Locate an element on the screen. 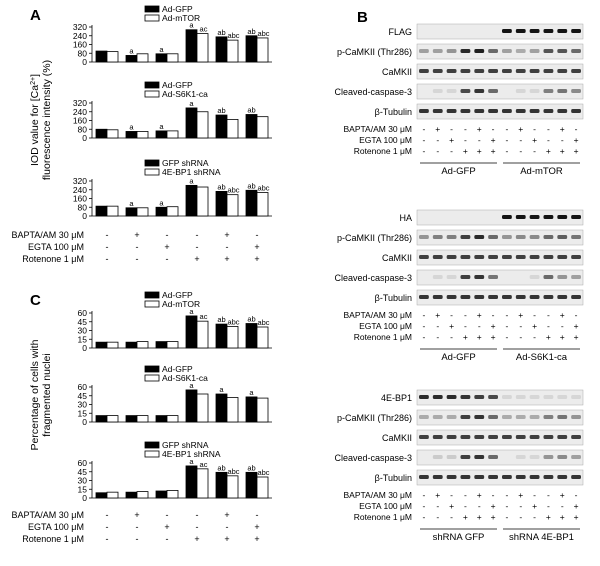 Image resolution: width=600 pixels, height=566 pixels. legend-swatch is located at coordinates (152, 172).